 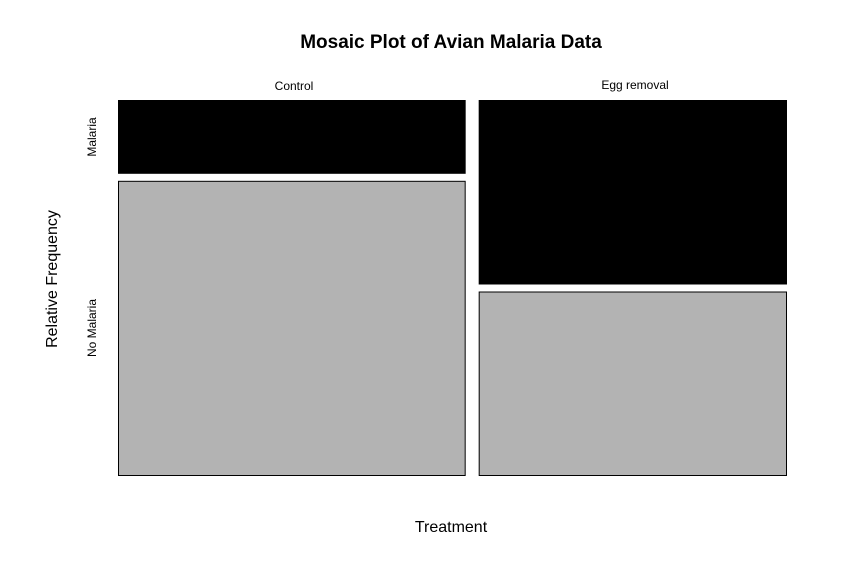 I want to click on y-axis-label: Relative Frequency, so click(x=52, y=279).